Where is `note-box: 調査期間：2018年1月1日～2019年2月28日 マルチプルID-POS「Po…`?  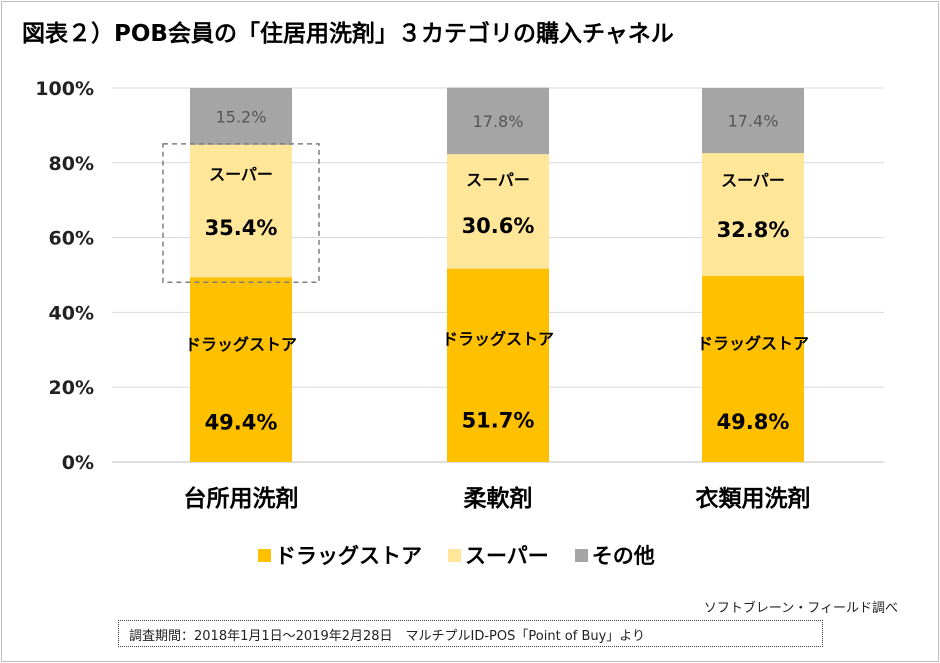
note-box: 調査期間：2018年1月1日～2019年2月28日 マルチプルID-POS「Po… is located at coordinates (470, 633).